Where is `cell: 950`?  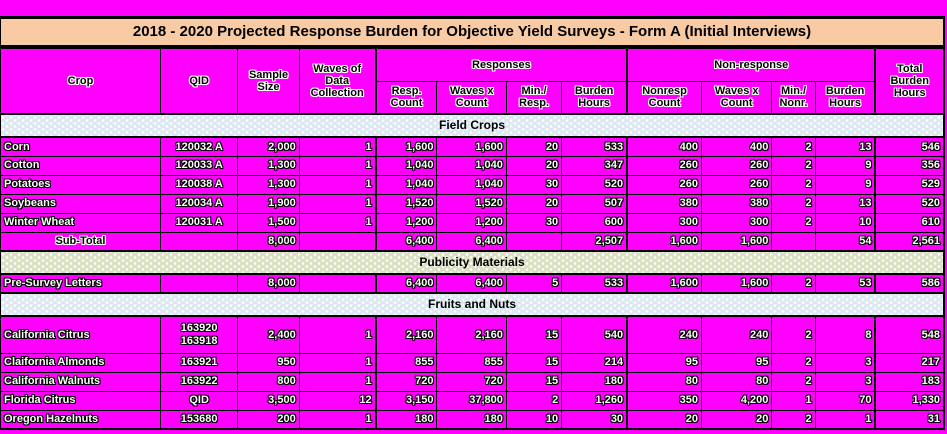
cell: 950 is located at coordinates (268, 362).